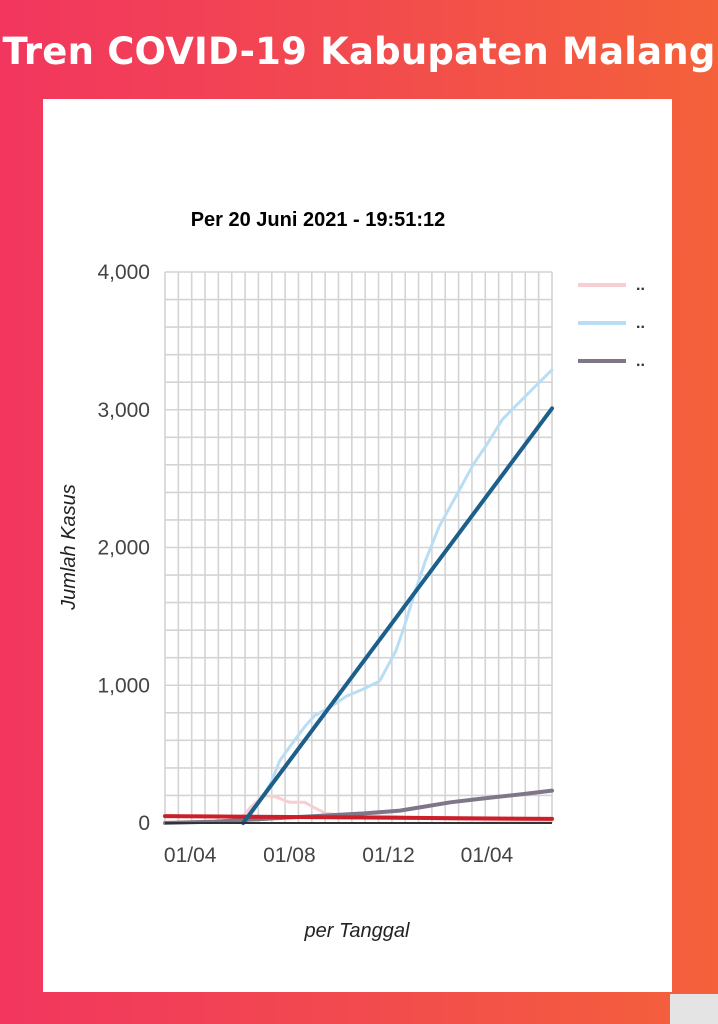  Describe the element at coordinates (144, 823) in the screenshot. I see `y-tick-label: 0` at that location.